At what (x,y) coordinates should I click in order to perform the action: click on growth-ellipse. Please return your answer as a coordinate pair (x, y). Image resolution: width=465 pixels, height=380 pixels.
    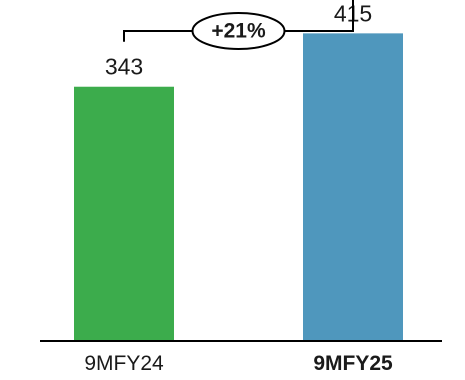
    Looking at the image, I should click on (238, 31).